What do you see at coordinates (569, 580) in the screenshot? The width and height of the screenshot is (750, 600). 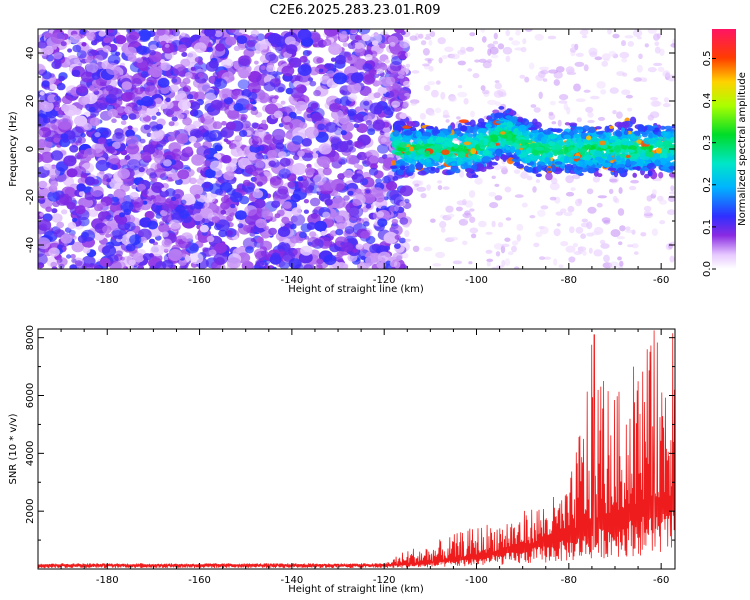 I see `x-tick-label: -80` at bounding box center [569, 580].